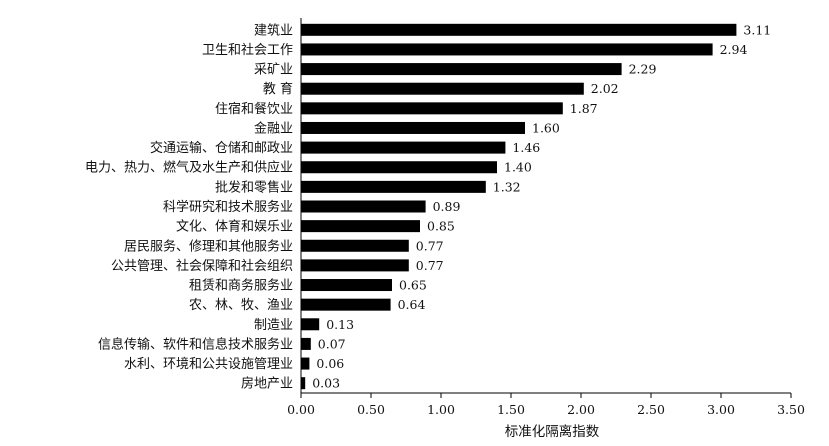 This screenshot has width=829, height=446. I want to click on x-tick-label: 2.50, so click(651, 409).